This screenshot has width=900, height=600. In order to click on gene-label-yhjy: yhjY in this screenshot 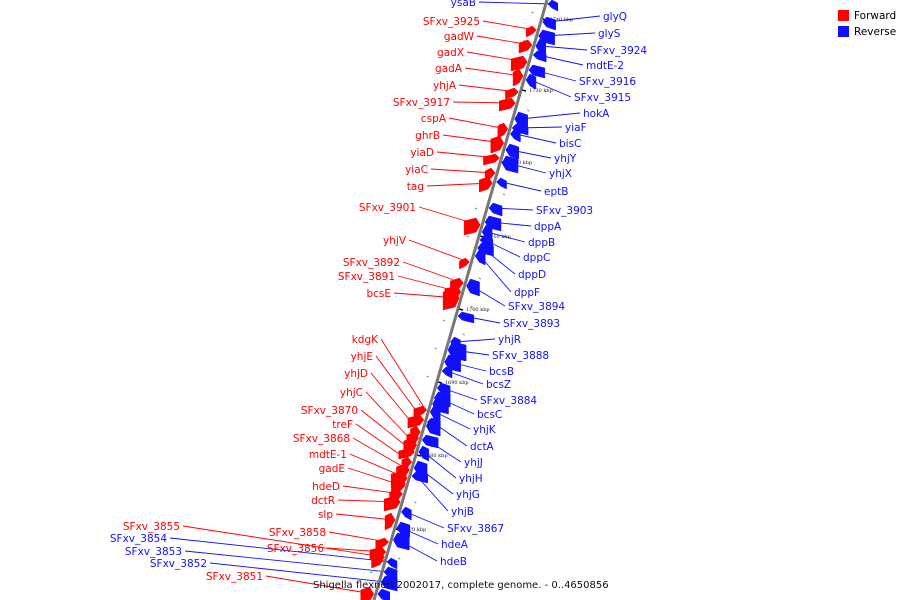, I will do `click(565, 159)`.